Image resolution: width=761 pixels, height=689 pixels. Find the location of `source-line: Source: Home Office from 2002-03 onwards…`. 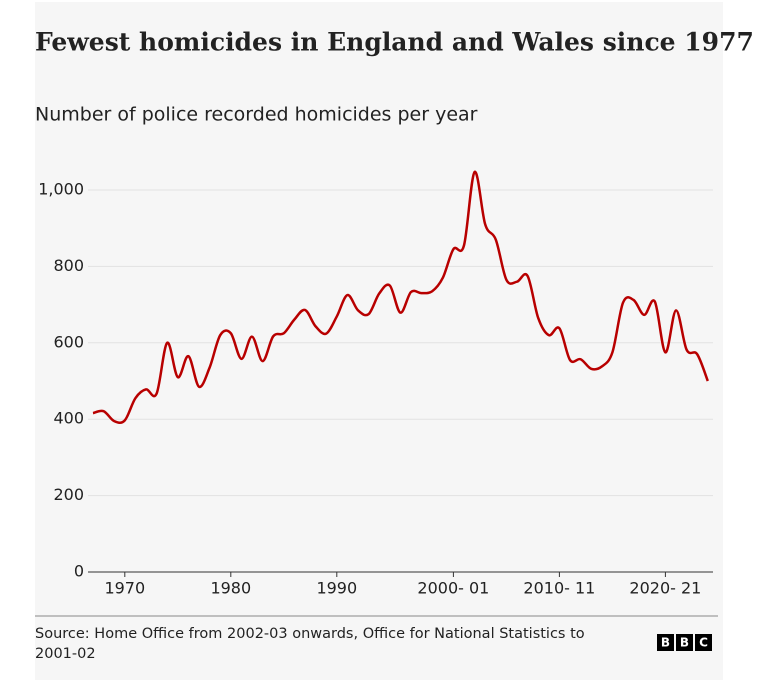

source-line: Source: Home Office from 2002-03 onwards… is located at coordinates (310, 634).